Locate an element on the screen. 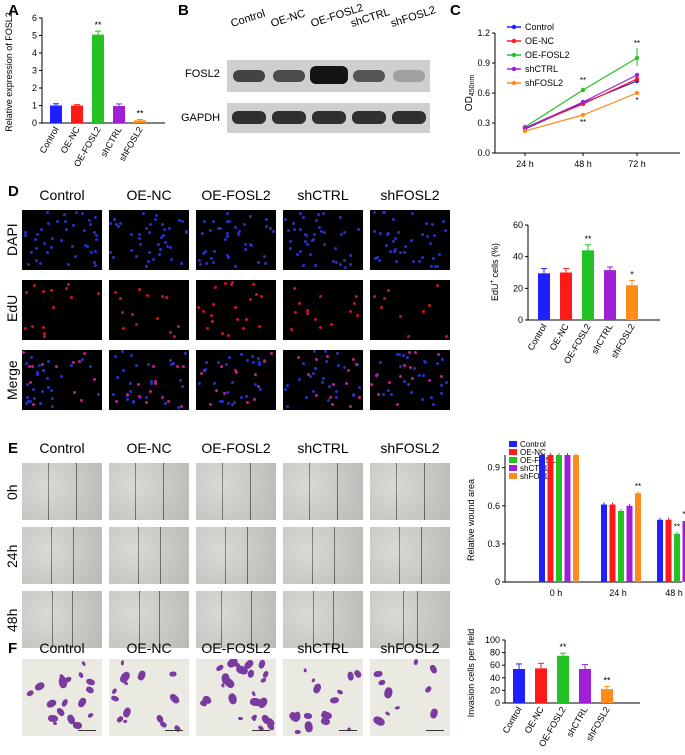  micrograph-dapi-shfosl2 is located at coordinates (410, 240).